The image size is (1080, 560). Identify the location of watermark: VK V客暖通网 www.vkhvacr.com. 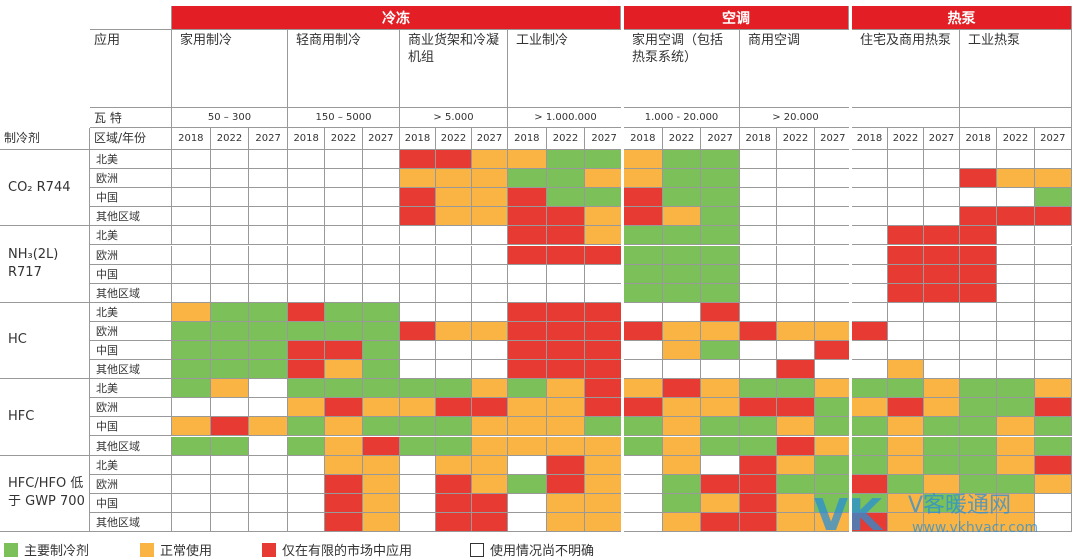
(946, 514).